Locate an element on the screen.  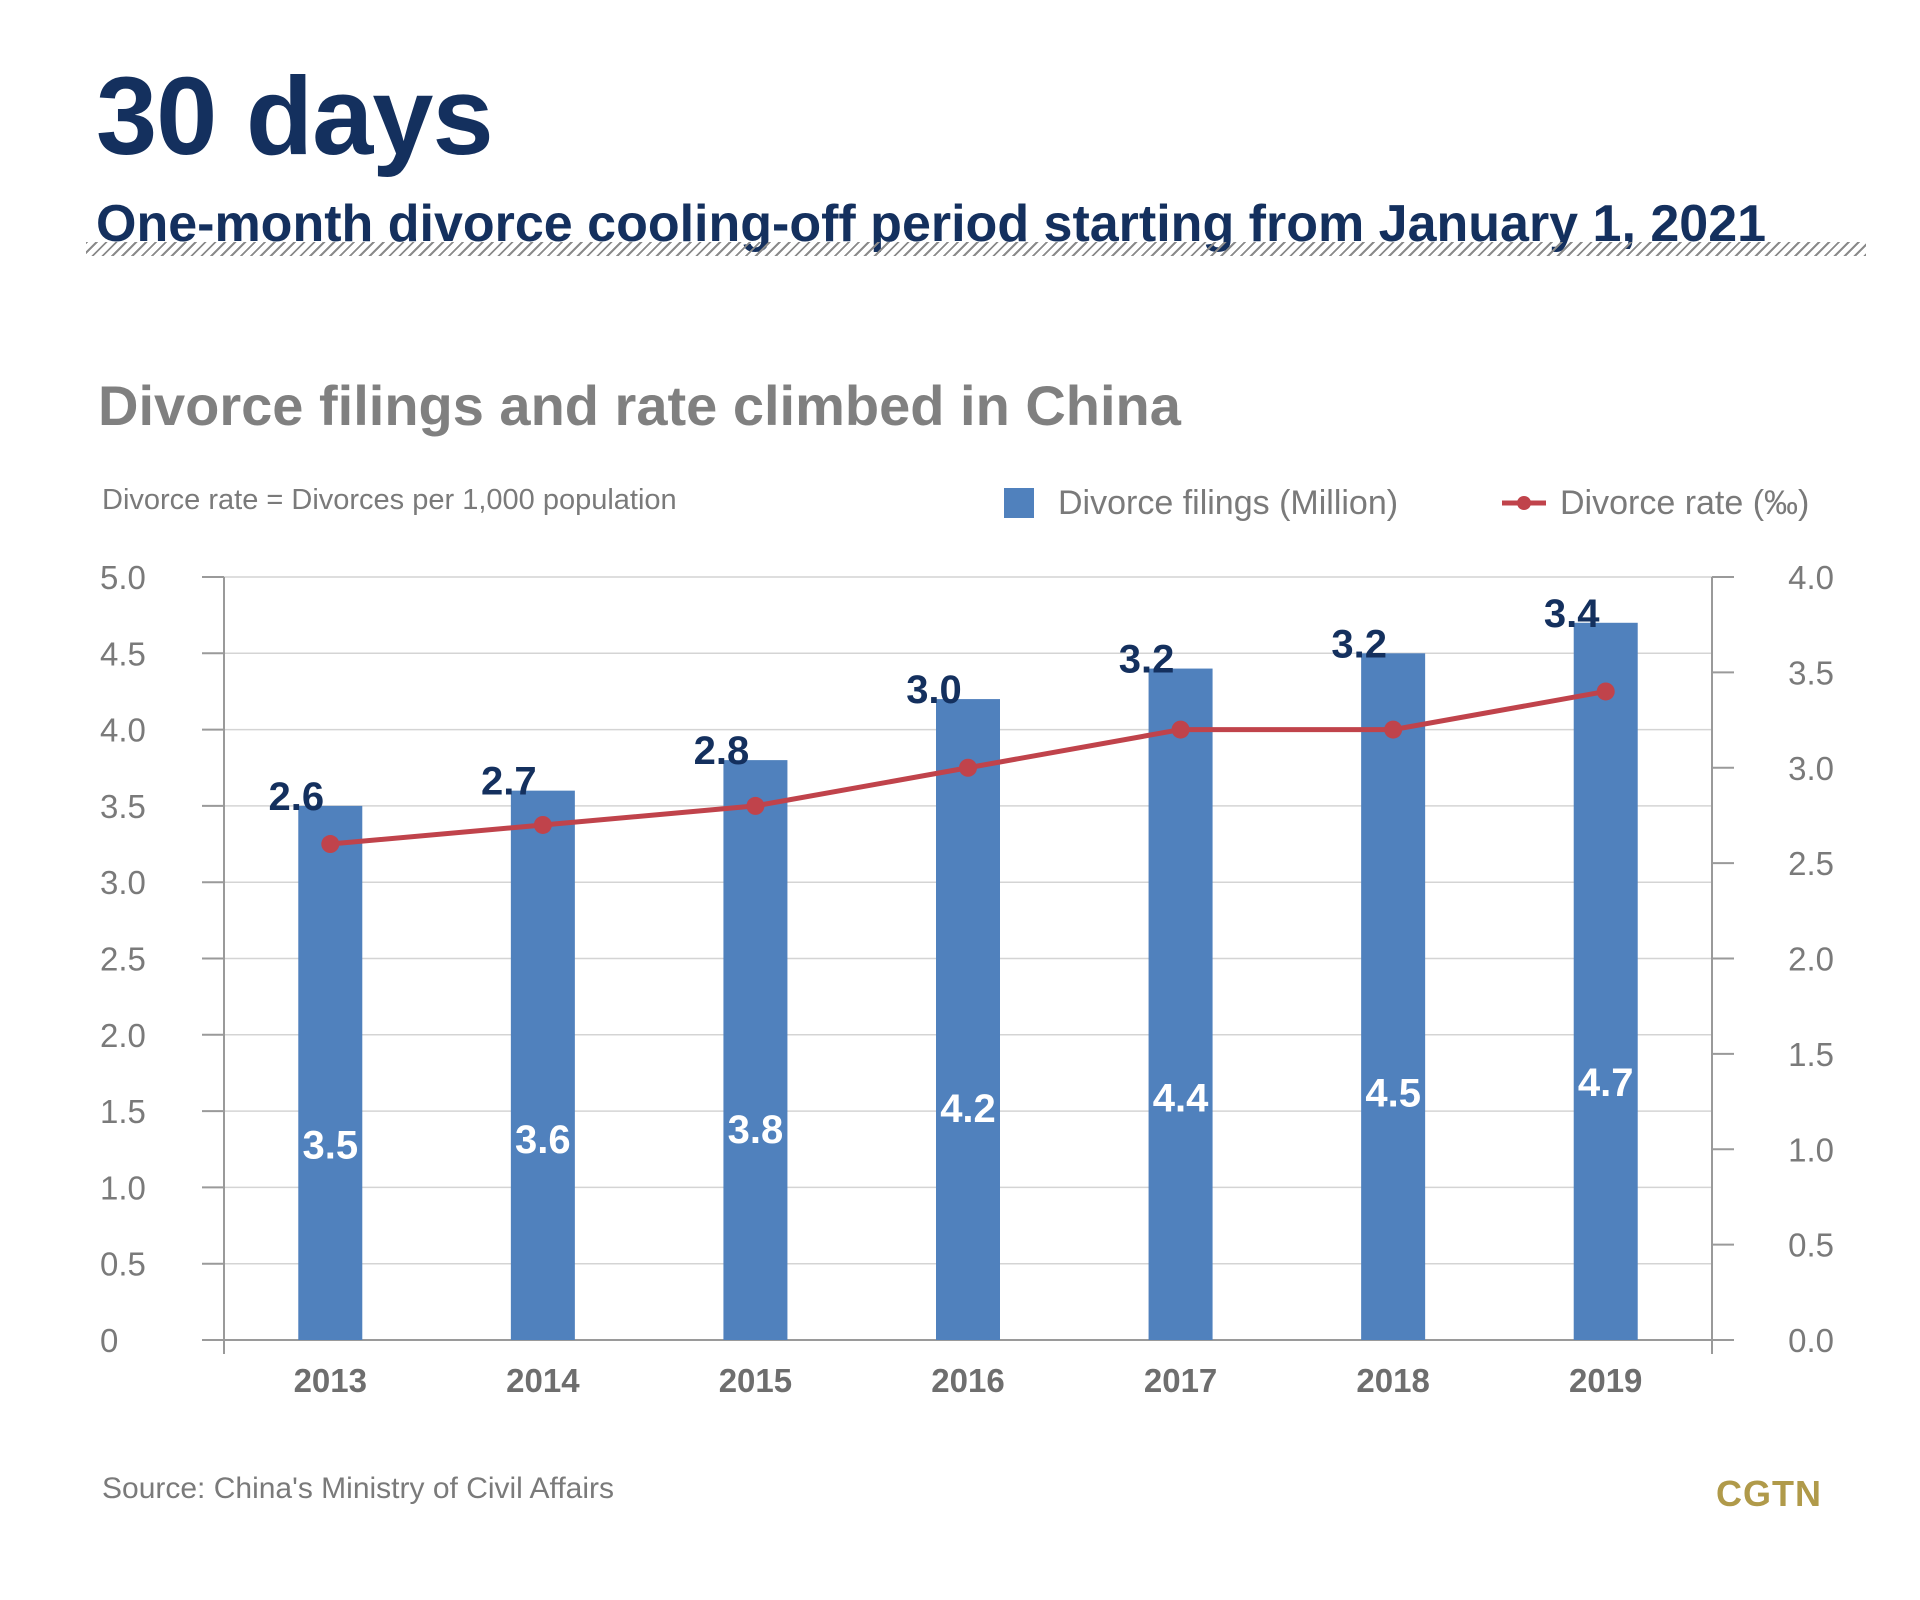
rate-point-2014 is located at coordinates (542, 824).